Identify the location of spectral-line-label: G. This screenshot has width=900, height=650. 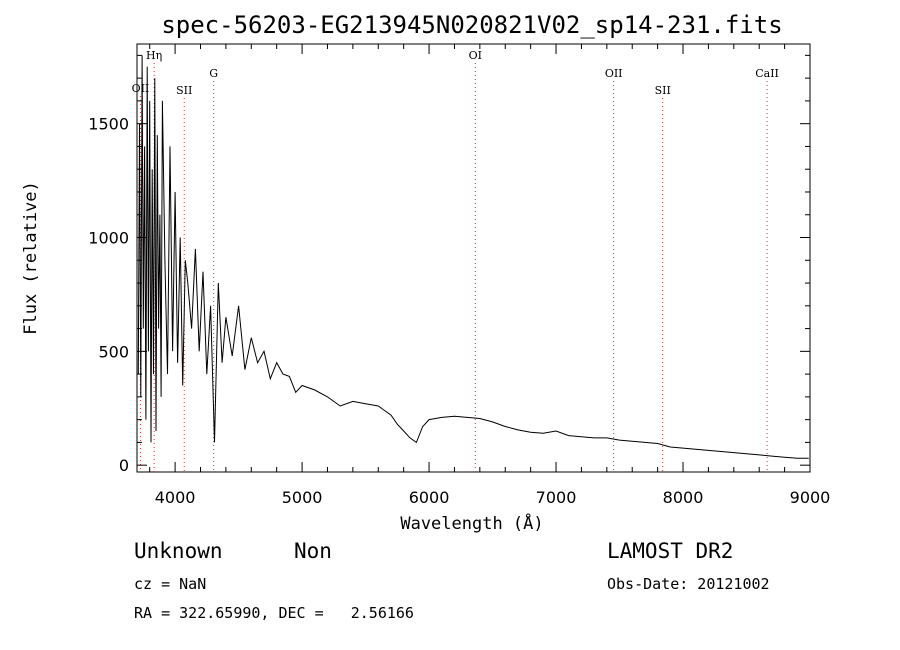
(213, 73).